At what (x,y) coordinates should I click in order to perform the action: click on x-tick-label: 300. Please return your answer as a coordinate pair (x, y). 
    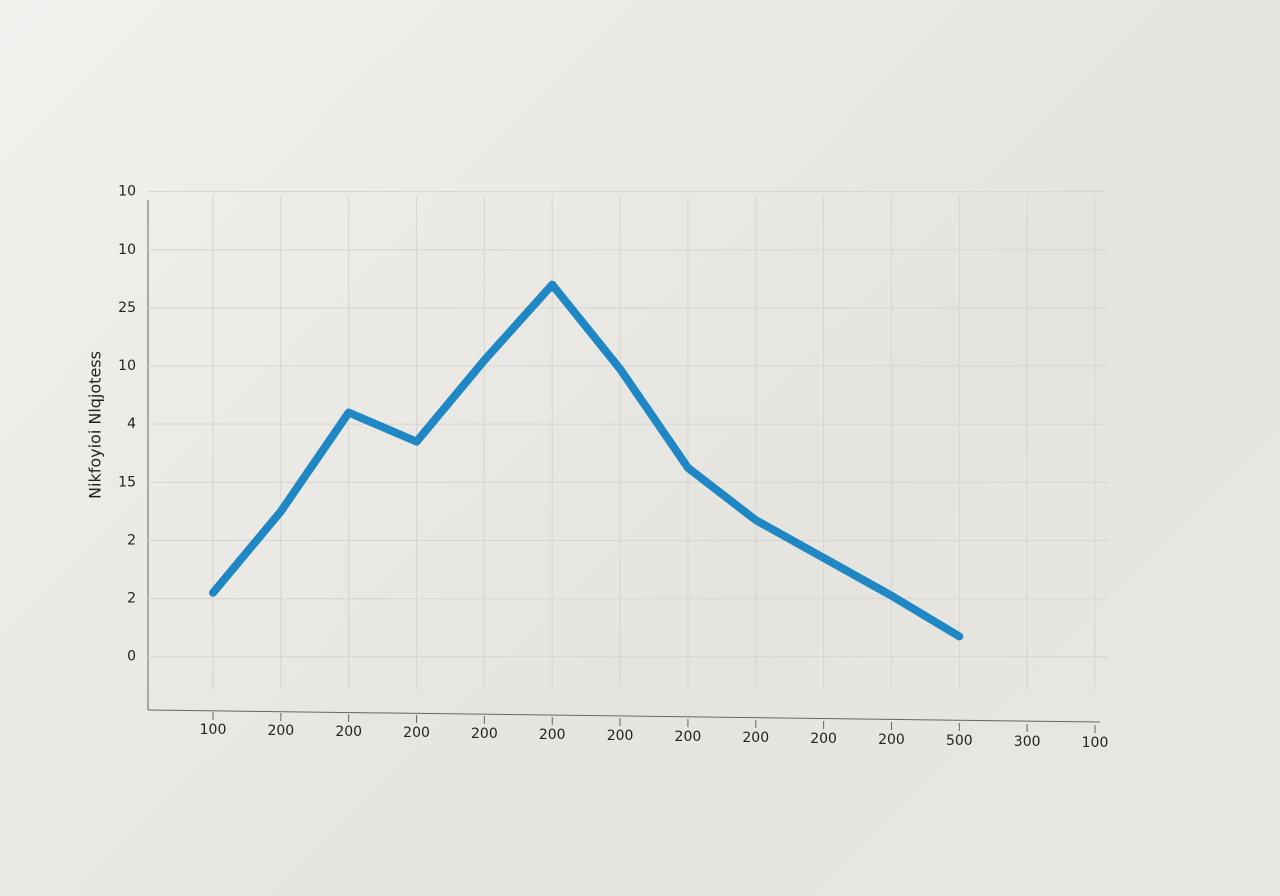
    Looking at the image, I should click on (1027, 742).